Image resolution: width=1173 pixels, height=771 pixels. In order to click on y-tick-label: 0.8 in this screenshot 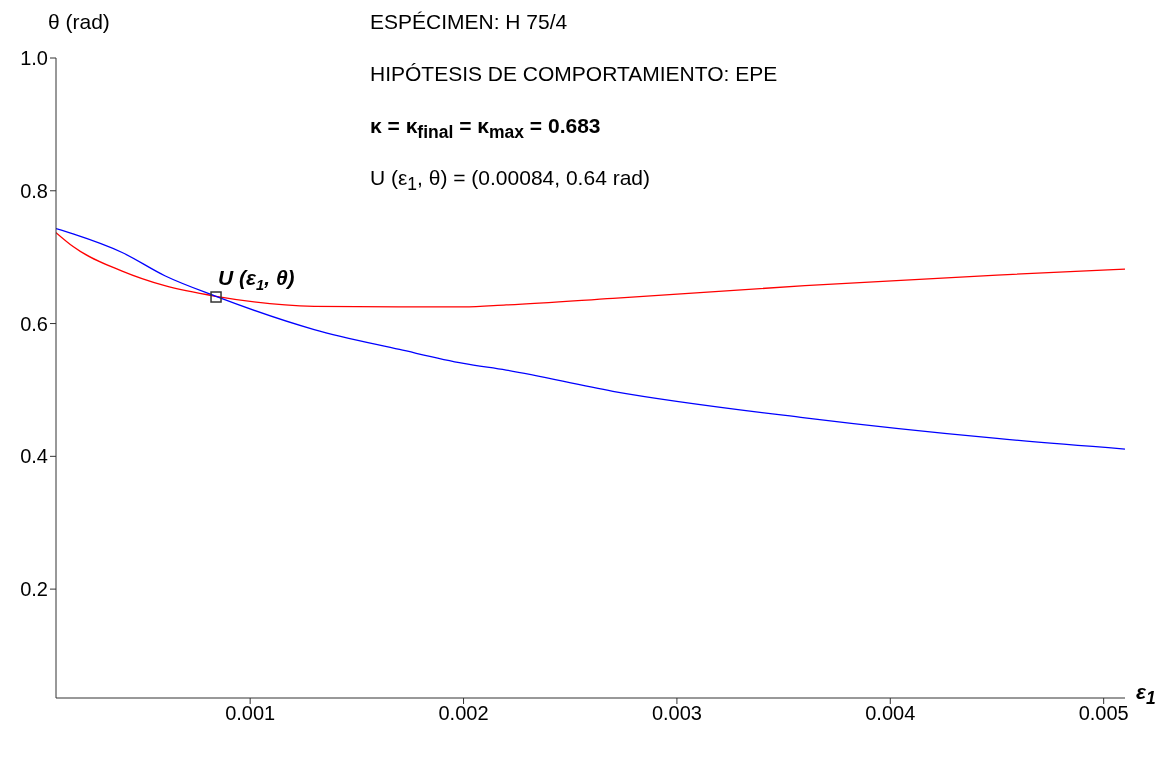, I will do `click(34, 190)`.